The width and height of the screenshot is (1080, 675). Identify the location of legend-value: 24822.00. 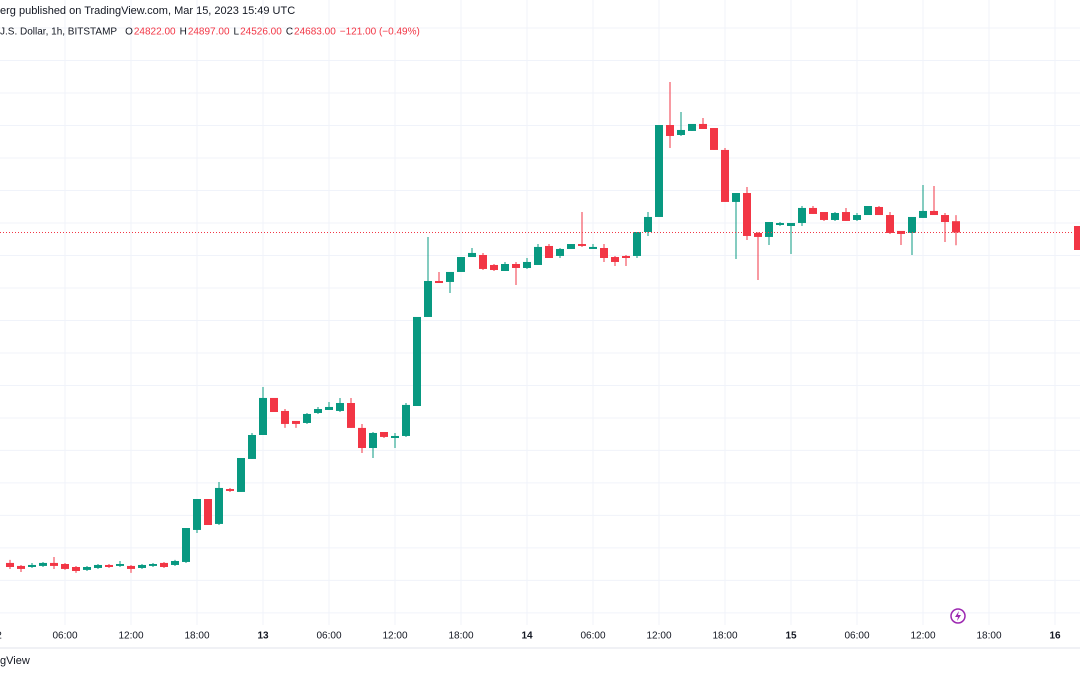
(155, 32).